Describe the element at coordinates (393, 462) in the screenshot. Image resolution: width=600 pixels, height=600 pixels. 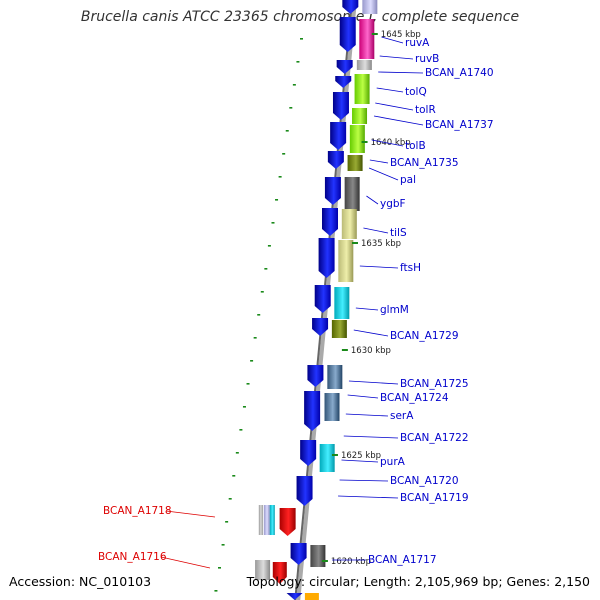
I see `gene-label: purA` at that location.